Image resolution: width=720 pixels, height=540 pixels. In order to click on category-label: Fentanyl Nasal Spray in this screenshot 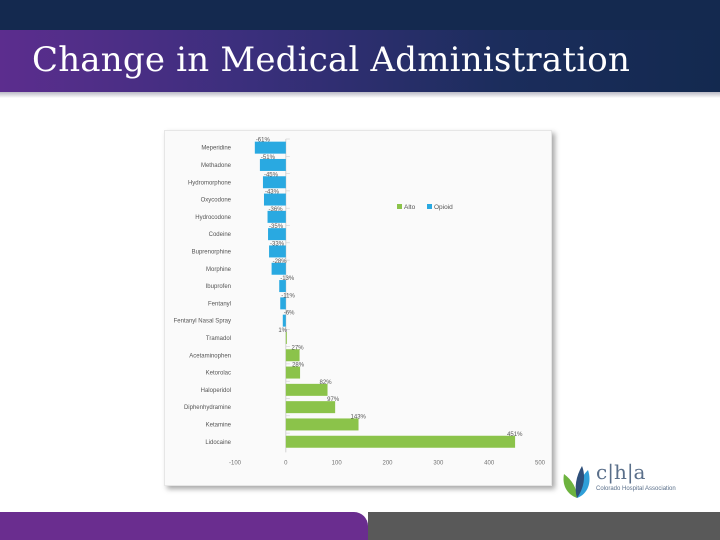, I will do `click(202, 322)`.